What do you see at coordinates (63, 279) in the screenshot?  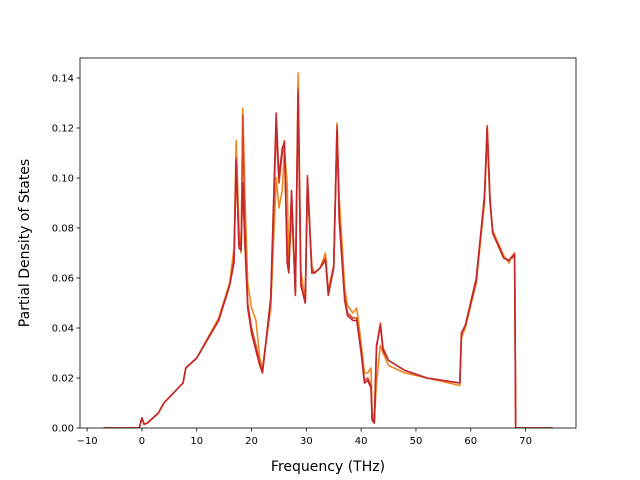 I see `y-tick-label: 0.06` at bounding box center [63, 279].